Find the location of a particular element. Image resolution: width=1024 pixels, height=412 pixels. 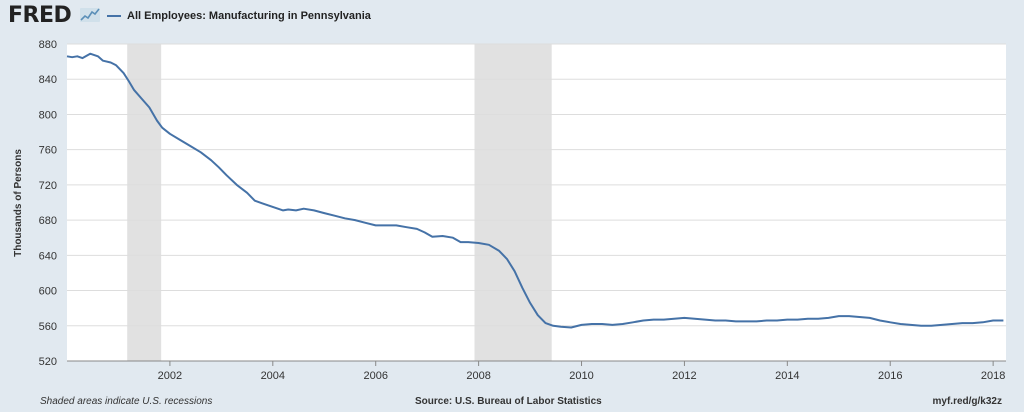

y-axis-title: Thousands of Persons is located at coordinates (18, 203).